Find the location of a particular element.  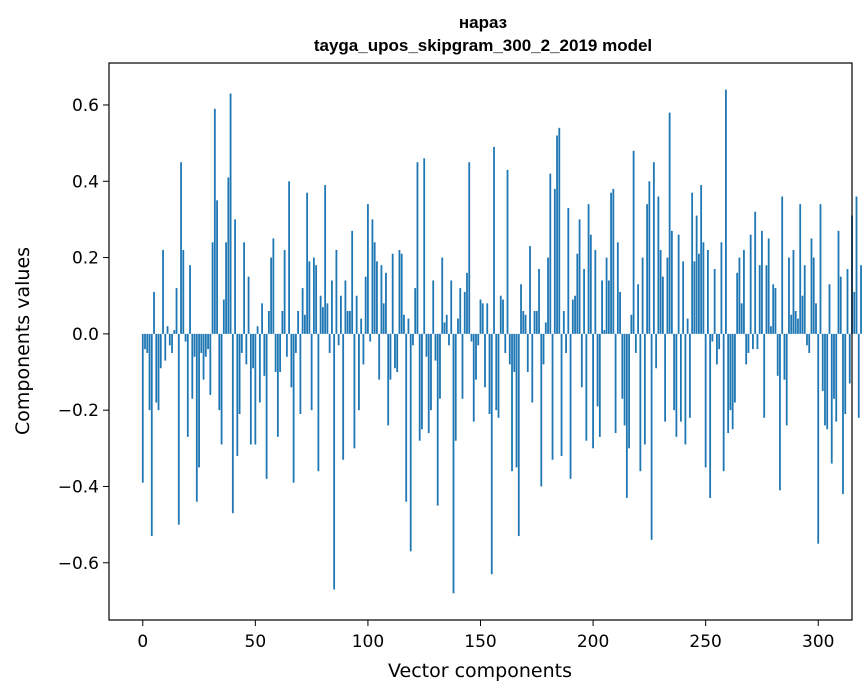

y-tick-label: −0.4 is located at coordinates (78, 487).